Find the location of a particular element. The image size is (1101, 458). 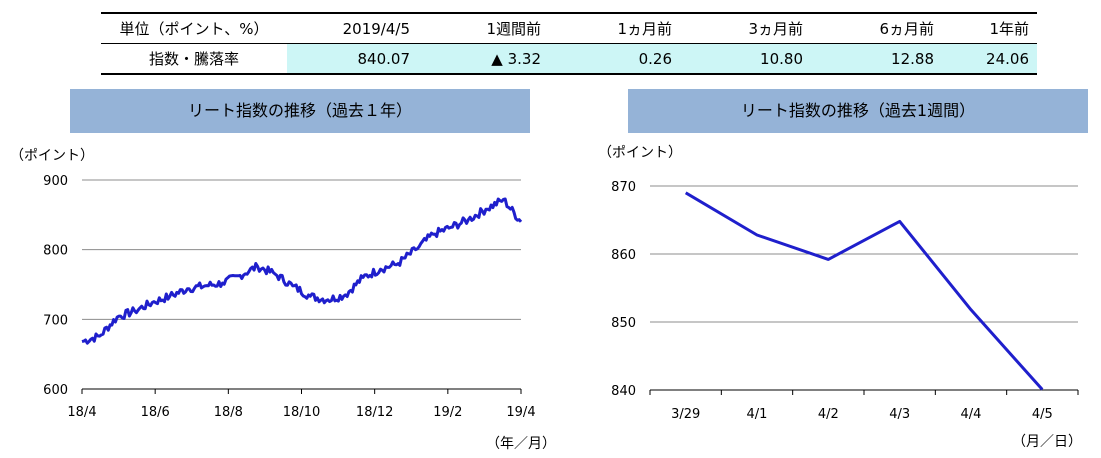

week-change: ▲ 3.32 is located at coordinates (483, 59).